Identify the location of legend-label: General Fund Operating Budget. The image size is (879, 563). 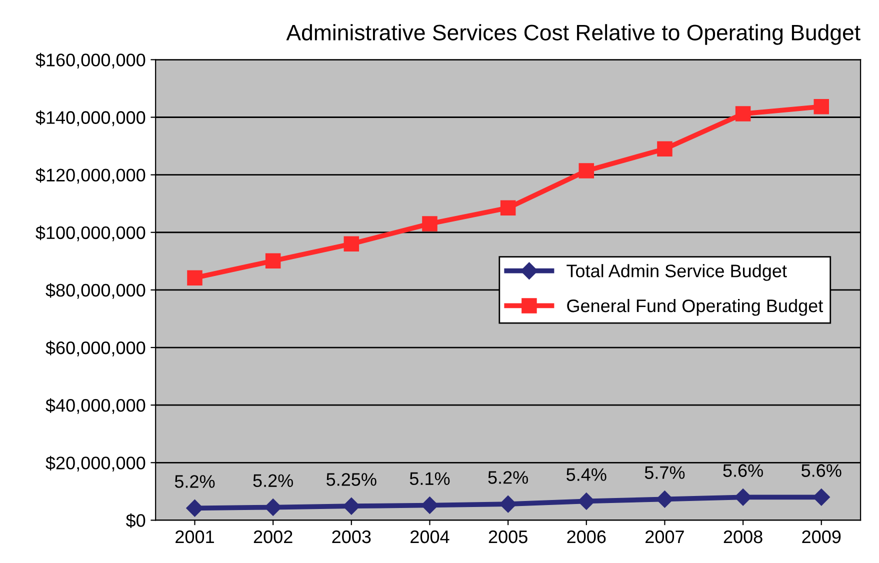
(695, 307).